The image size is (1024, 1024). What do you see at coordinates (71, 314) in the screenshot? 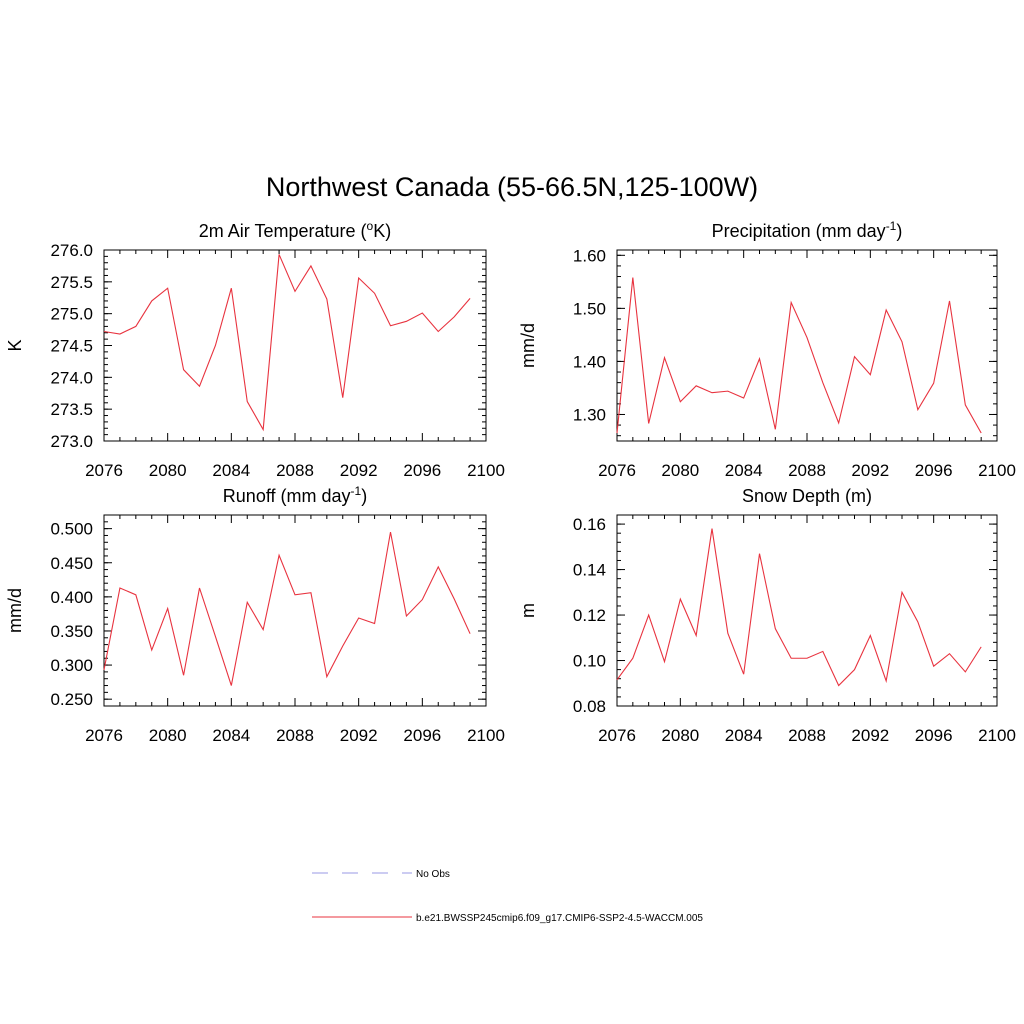
I see `y-tick-label: 275.0` at bounding box center [71, 314].